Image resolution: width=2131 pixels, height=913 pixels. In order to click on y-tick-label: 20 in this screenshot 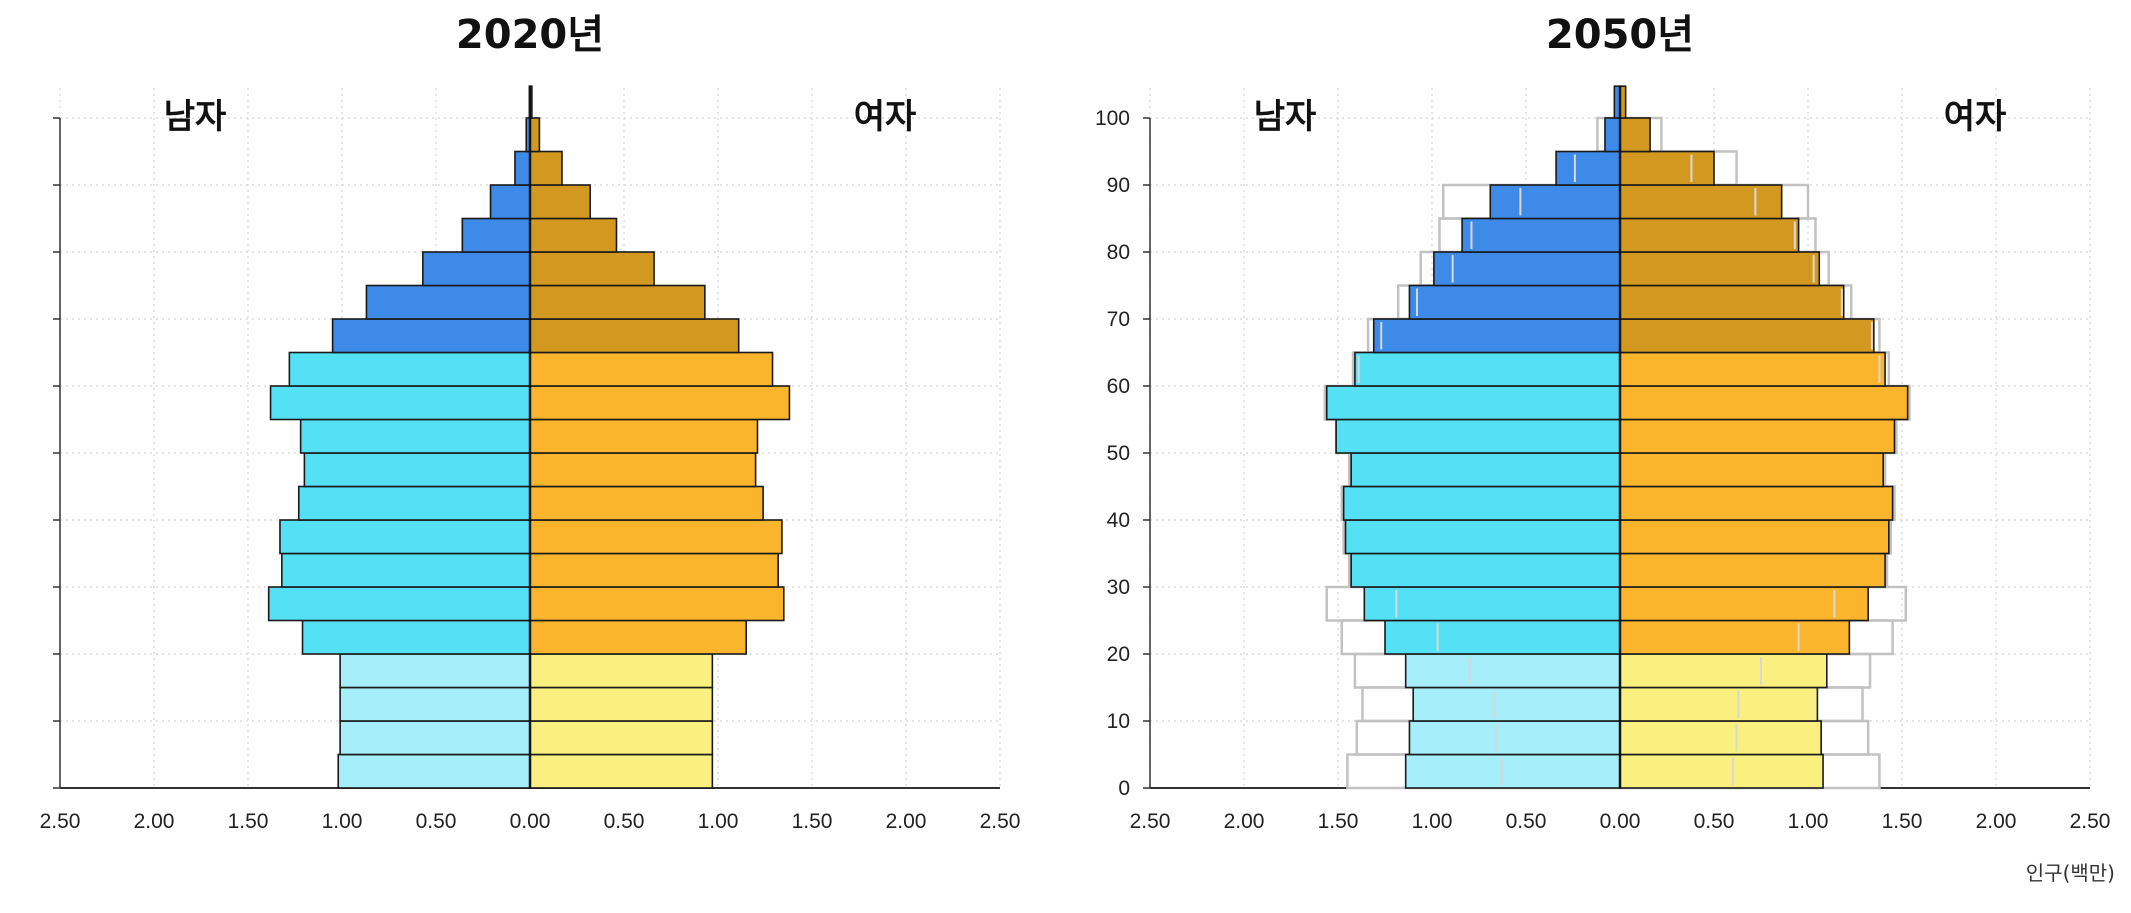, I will do `click(1118, 654)`.